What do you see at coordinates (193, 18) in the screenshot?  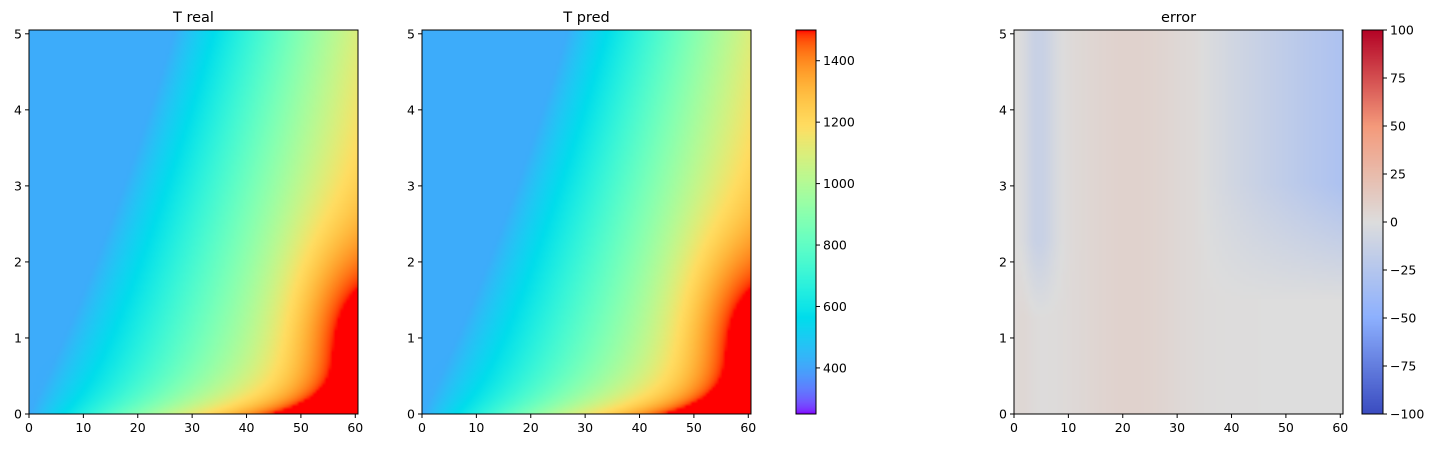 I see `subplot-title: T real` at bounding box center [193, 18].